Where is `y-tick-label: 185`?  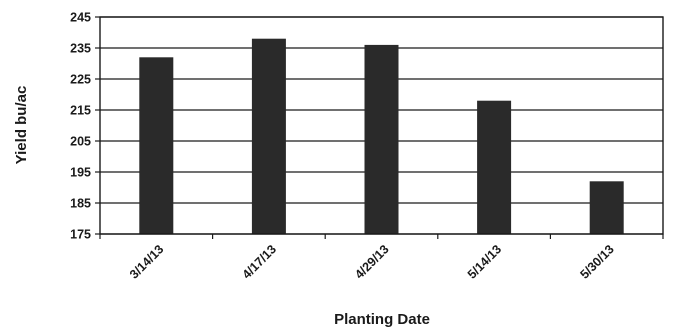 y-tick-label: 185 is located at coordinates (80, 204).